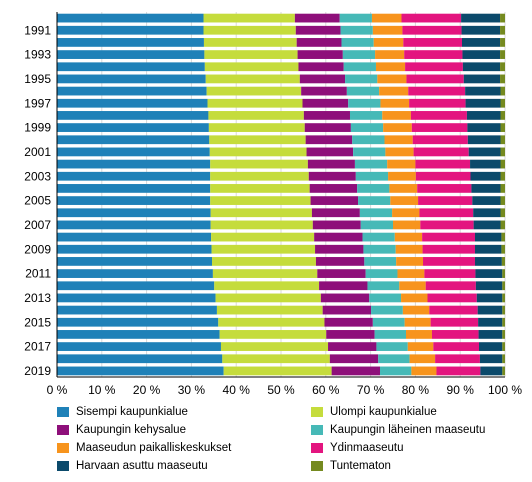 This screenshot has width=532, height=482. I want to click on y-tick-label: 1997, so click(37, 103).